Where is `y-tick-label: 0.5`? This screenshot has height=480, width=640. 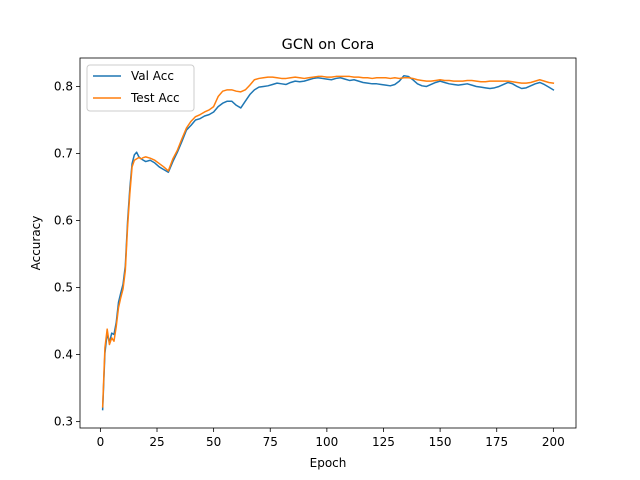
y-tick-label: 0.5 is located at coordinates (63, 288).